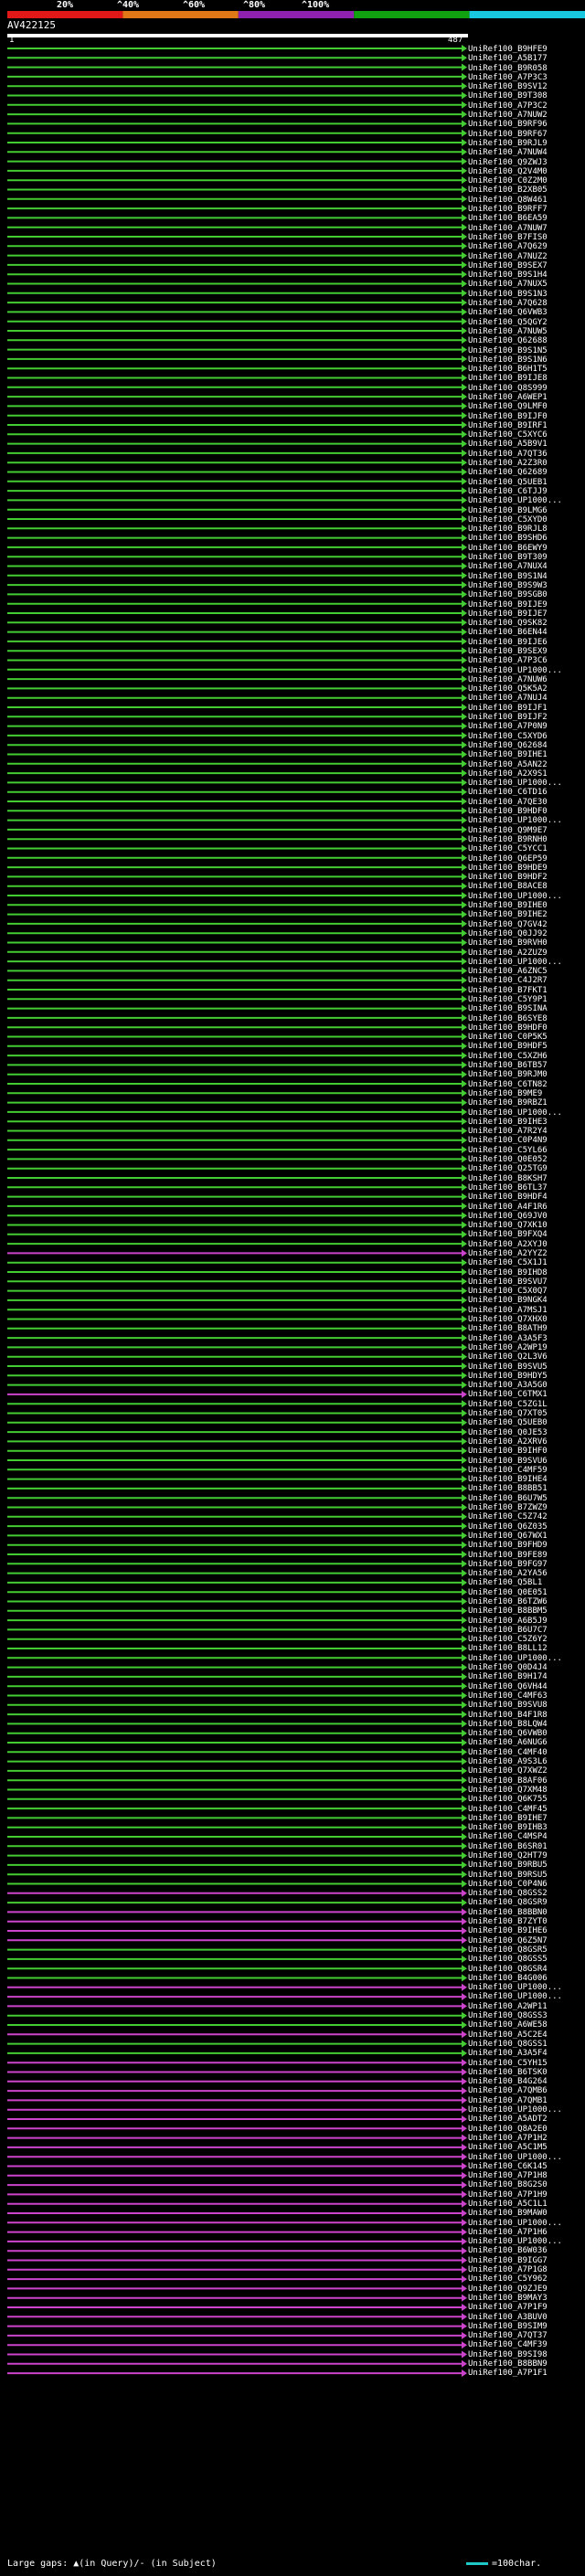 The image size is (585, 2576). Describe the element at coordinates (508, 2185) in the screenshot. I see `hit-label: UniRef100_B8G2S0` at that location.